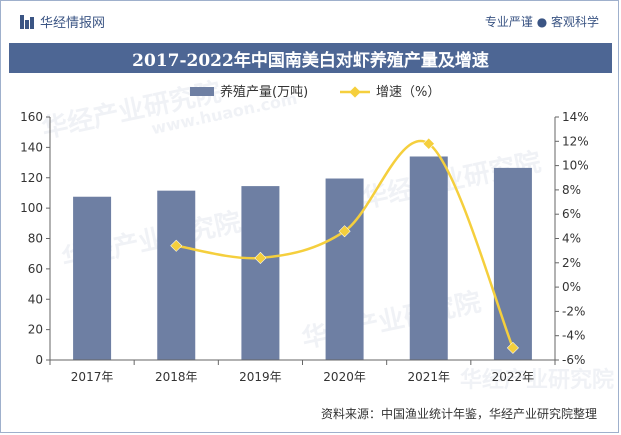  I want to click on y-left-tick-label: 0, so click(39, 360).